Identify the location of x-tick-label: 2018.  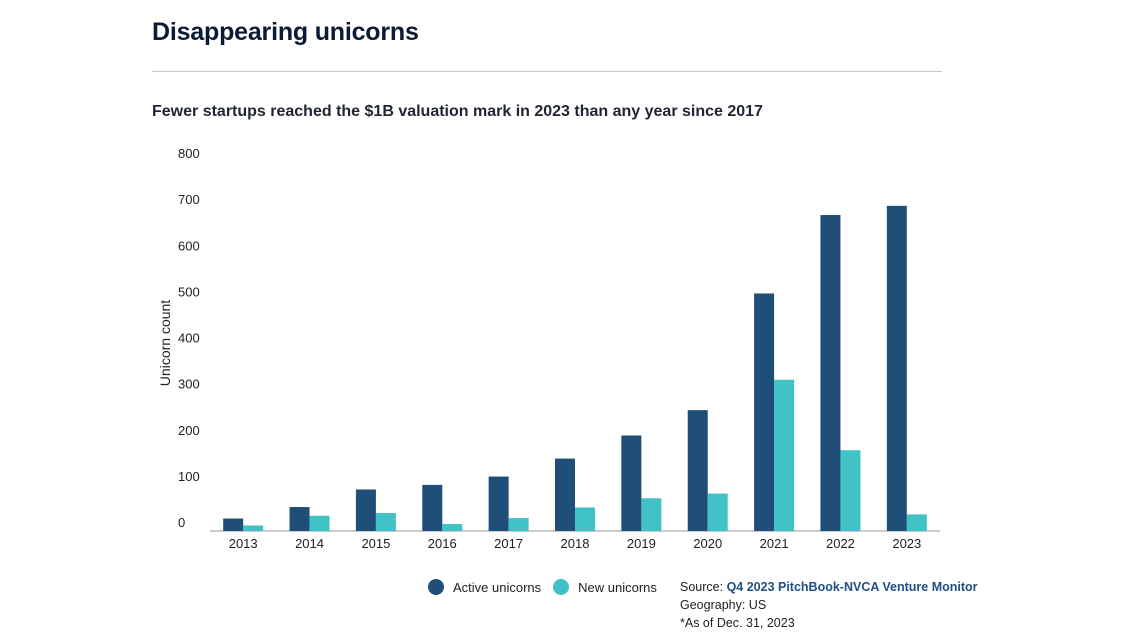
(575, 543).